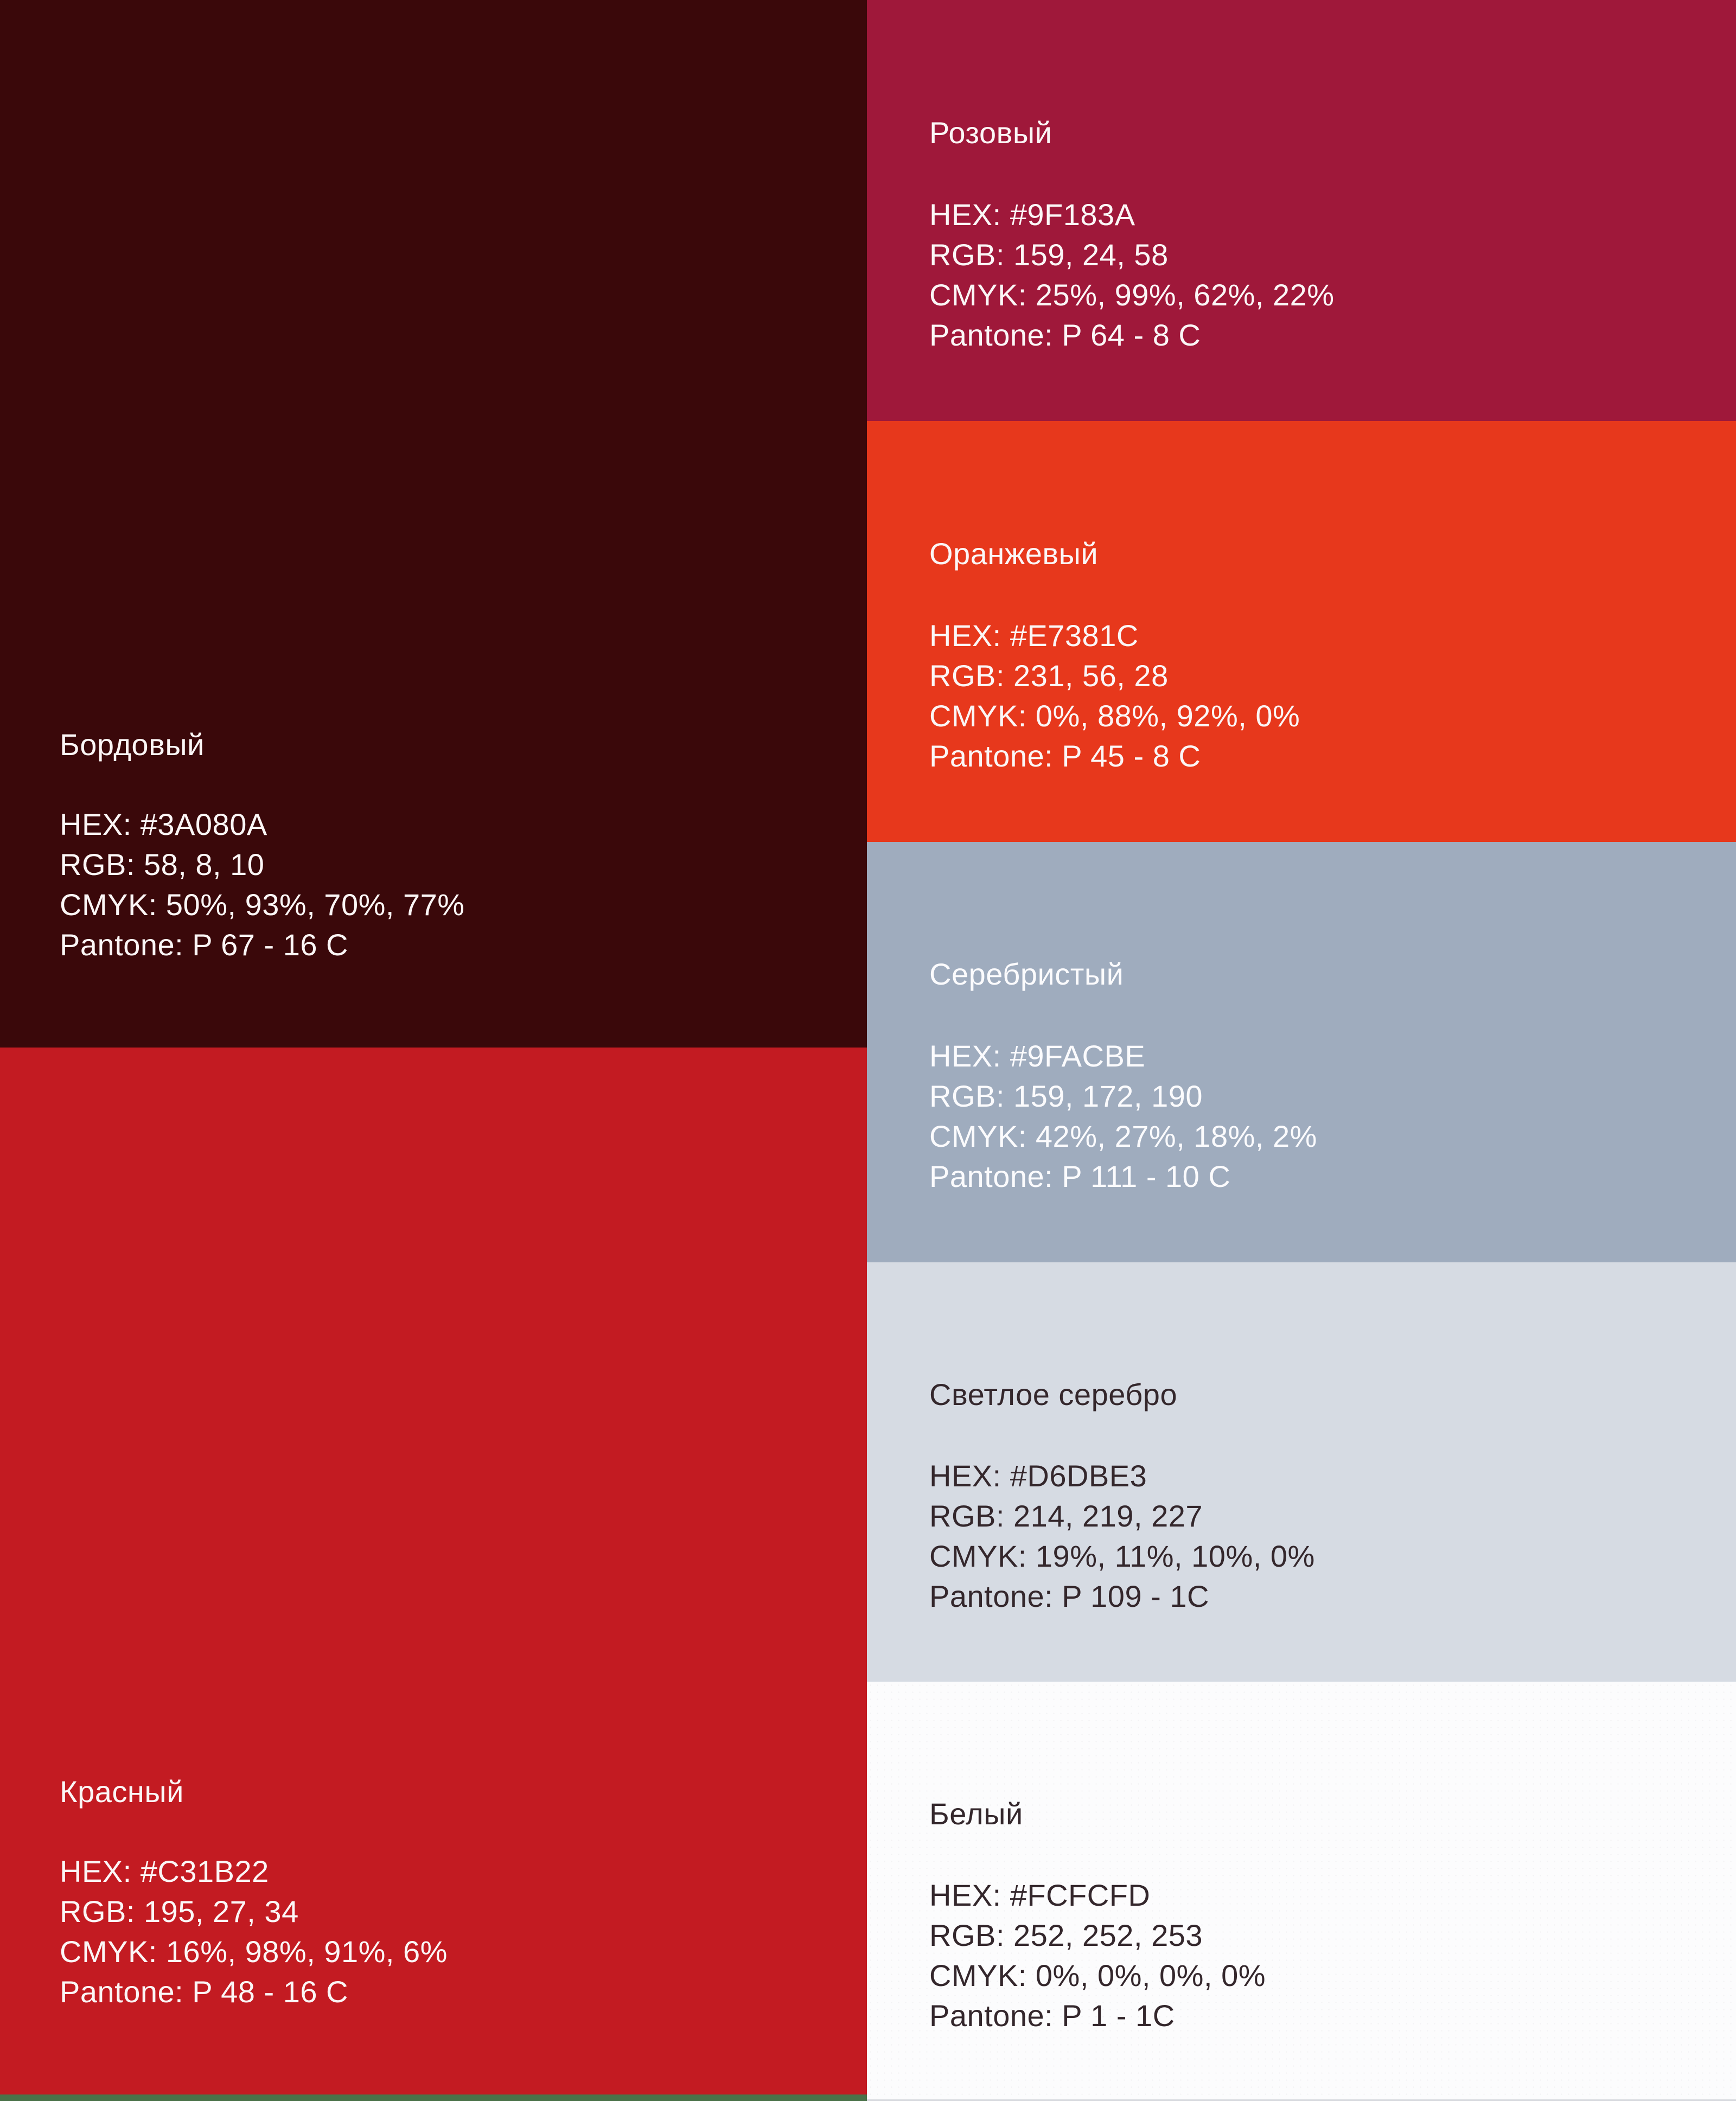  I want to click on hex-value: HEX: #9F183A, so click(1032, 214).